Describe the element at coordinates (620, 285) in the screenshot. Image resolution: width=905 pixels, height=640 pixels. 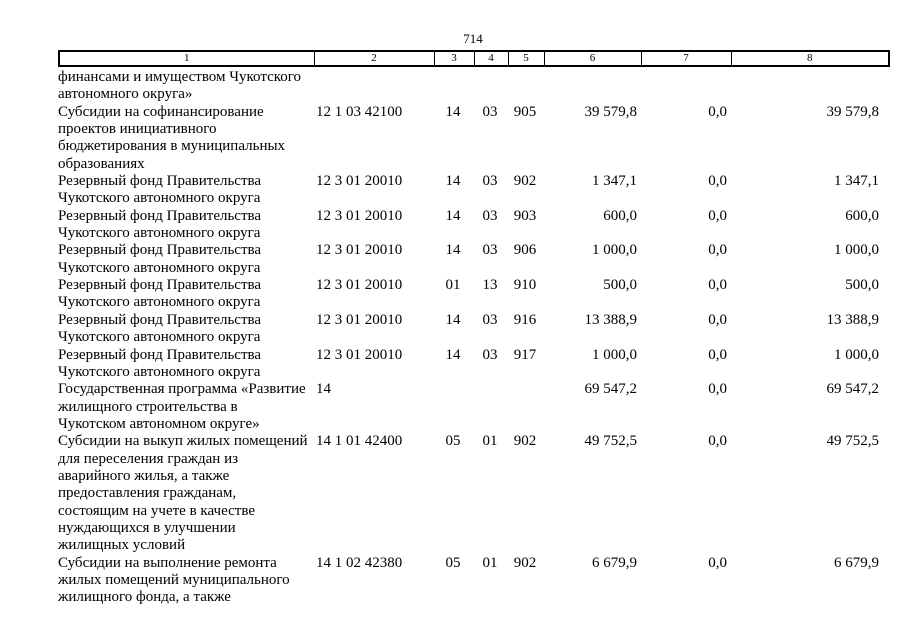
I see `cell-col6-amount: 500,0` at that location.